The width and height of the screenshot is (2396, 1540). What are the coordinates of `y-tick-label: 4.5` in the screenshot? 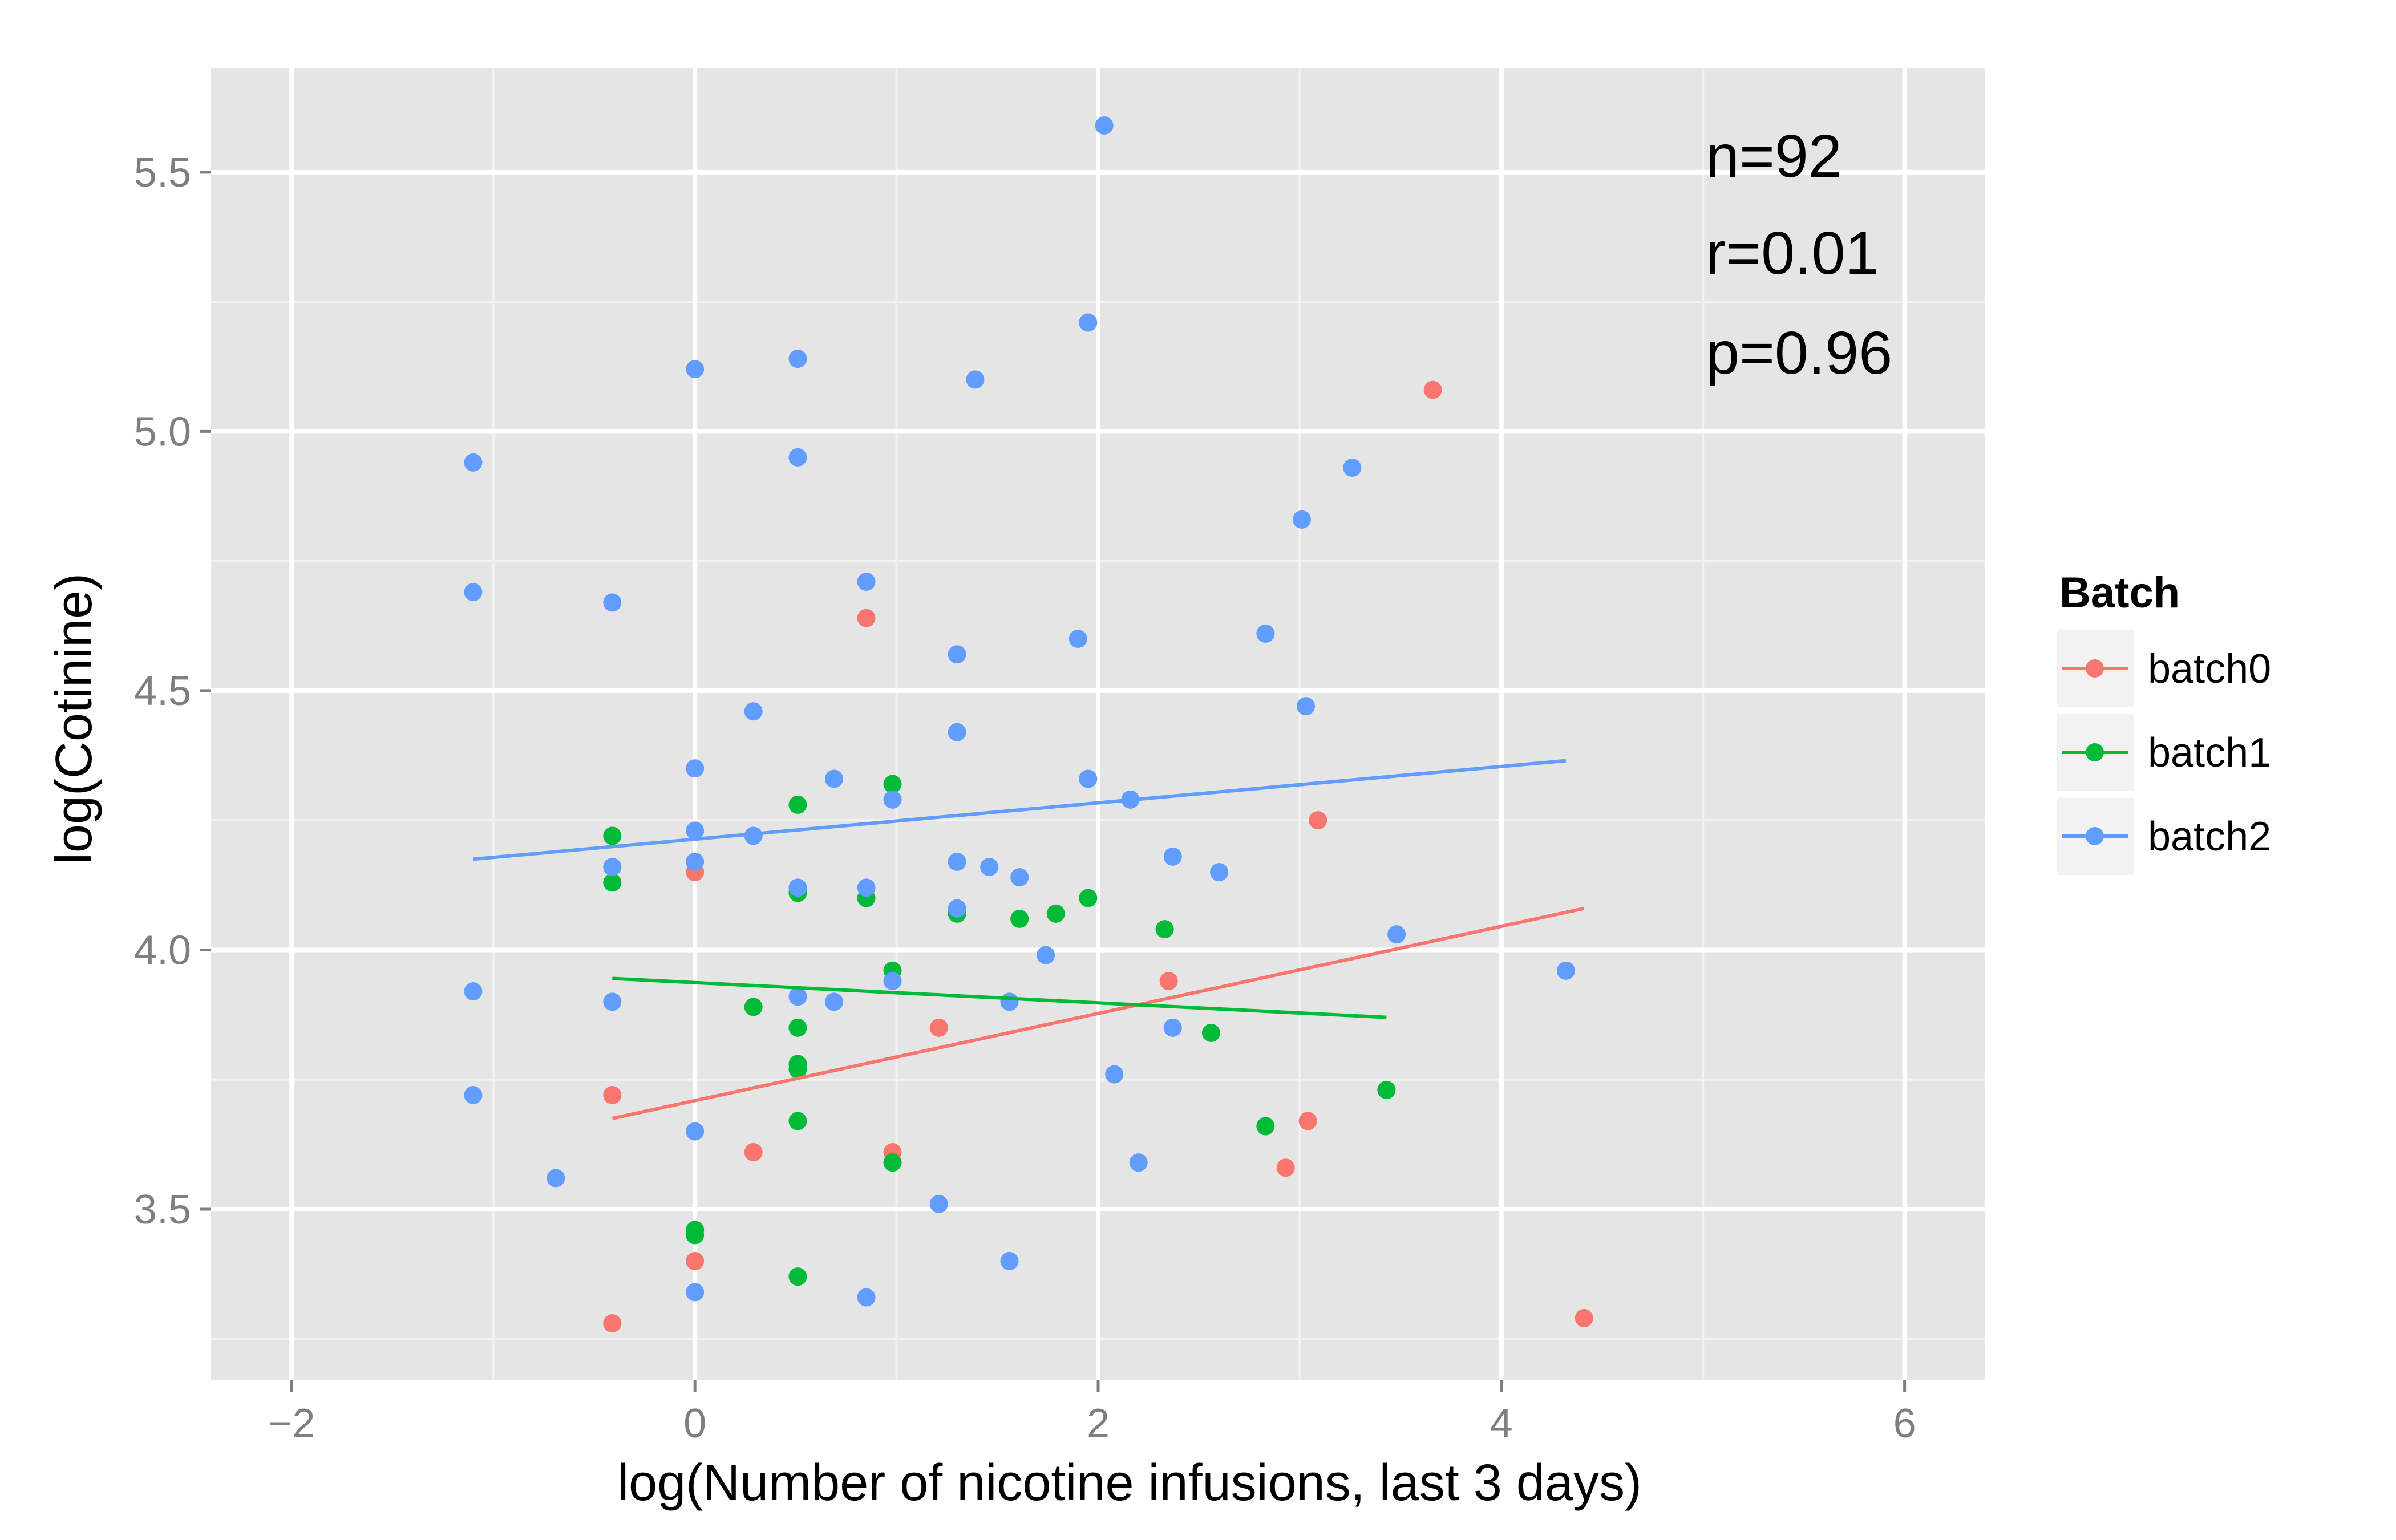 It's located at (162, 691).